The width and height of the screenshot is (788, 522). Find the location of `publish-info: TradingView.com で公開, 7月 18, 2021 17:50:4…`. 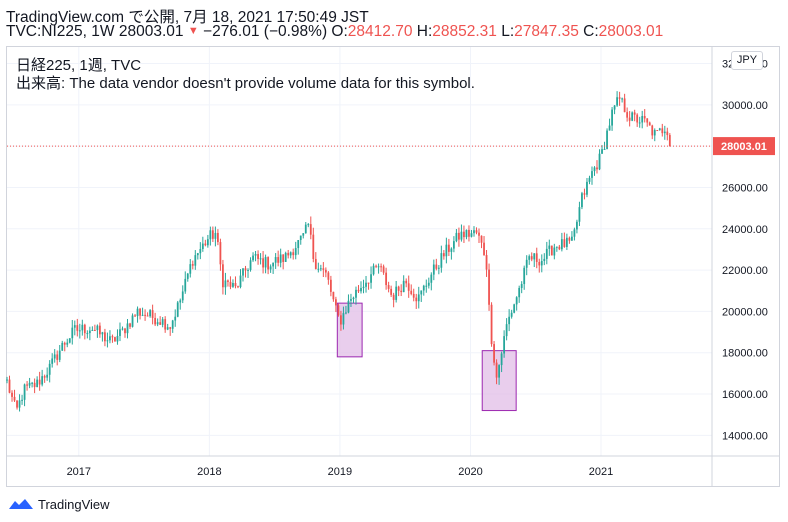

publish-info: TradingView.com で公開, 7月 18, 2021 17:50:4… is located at coordinates (187, 17).